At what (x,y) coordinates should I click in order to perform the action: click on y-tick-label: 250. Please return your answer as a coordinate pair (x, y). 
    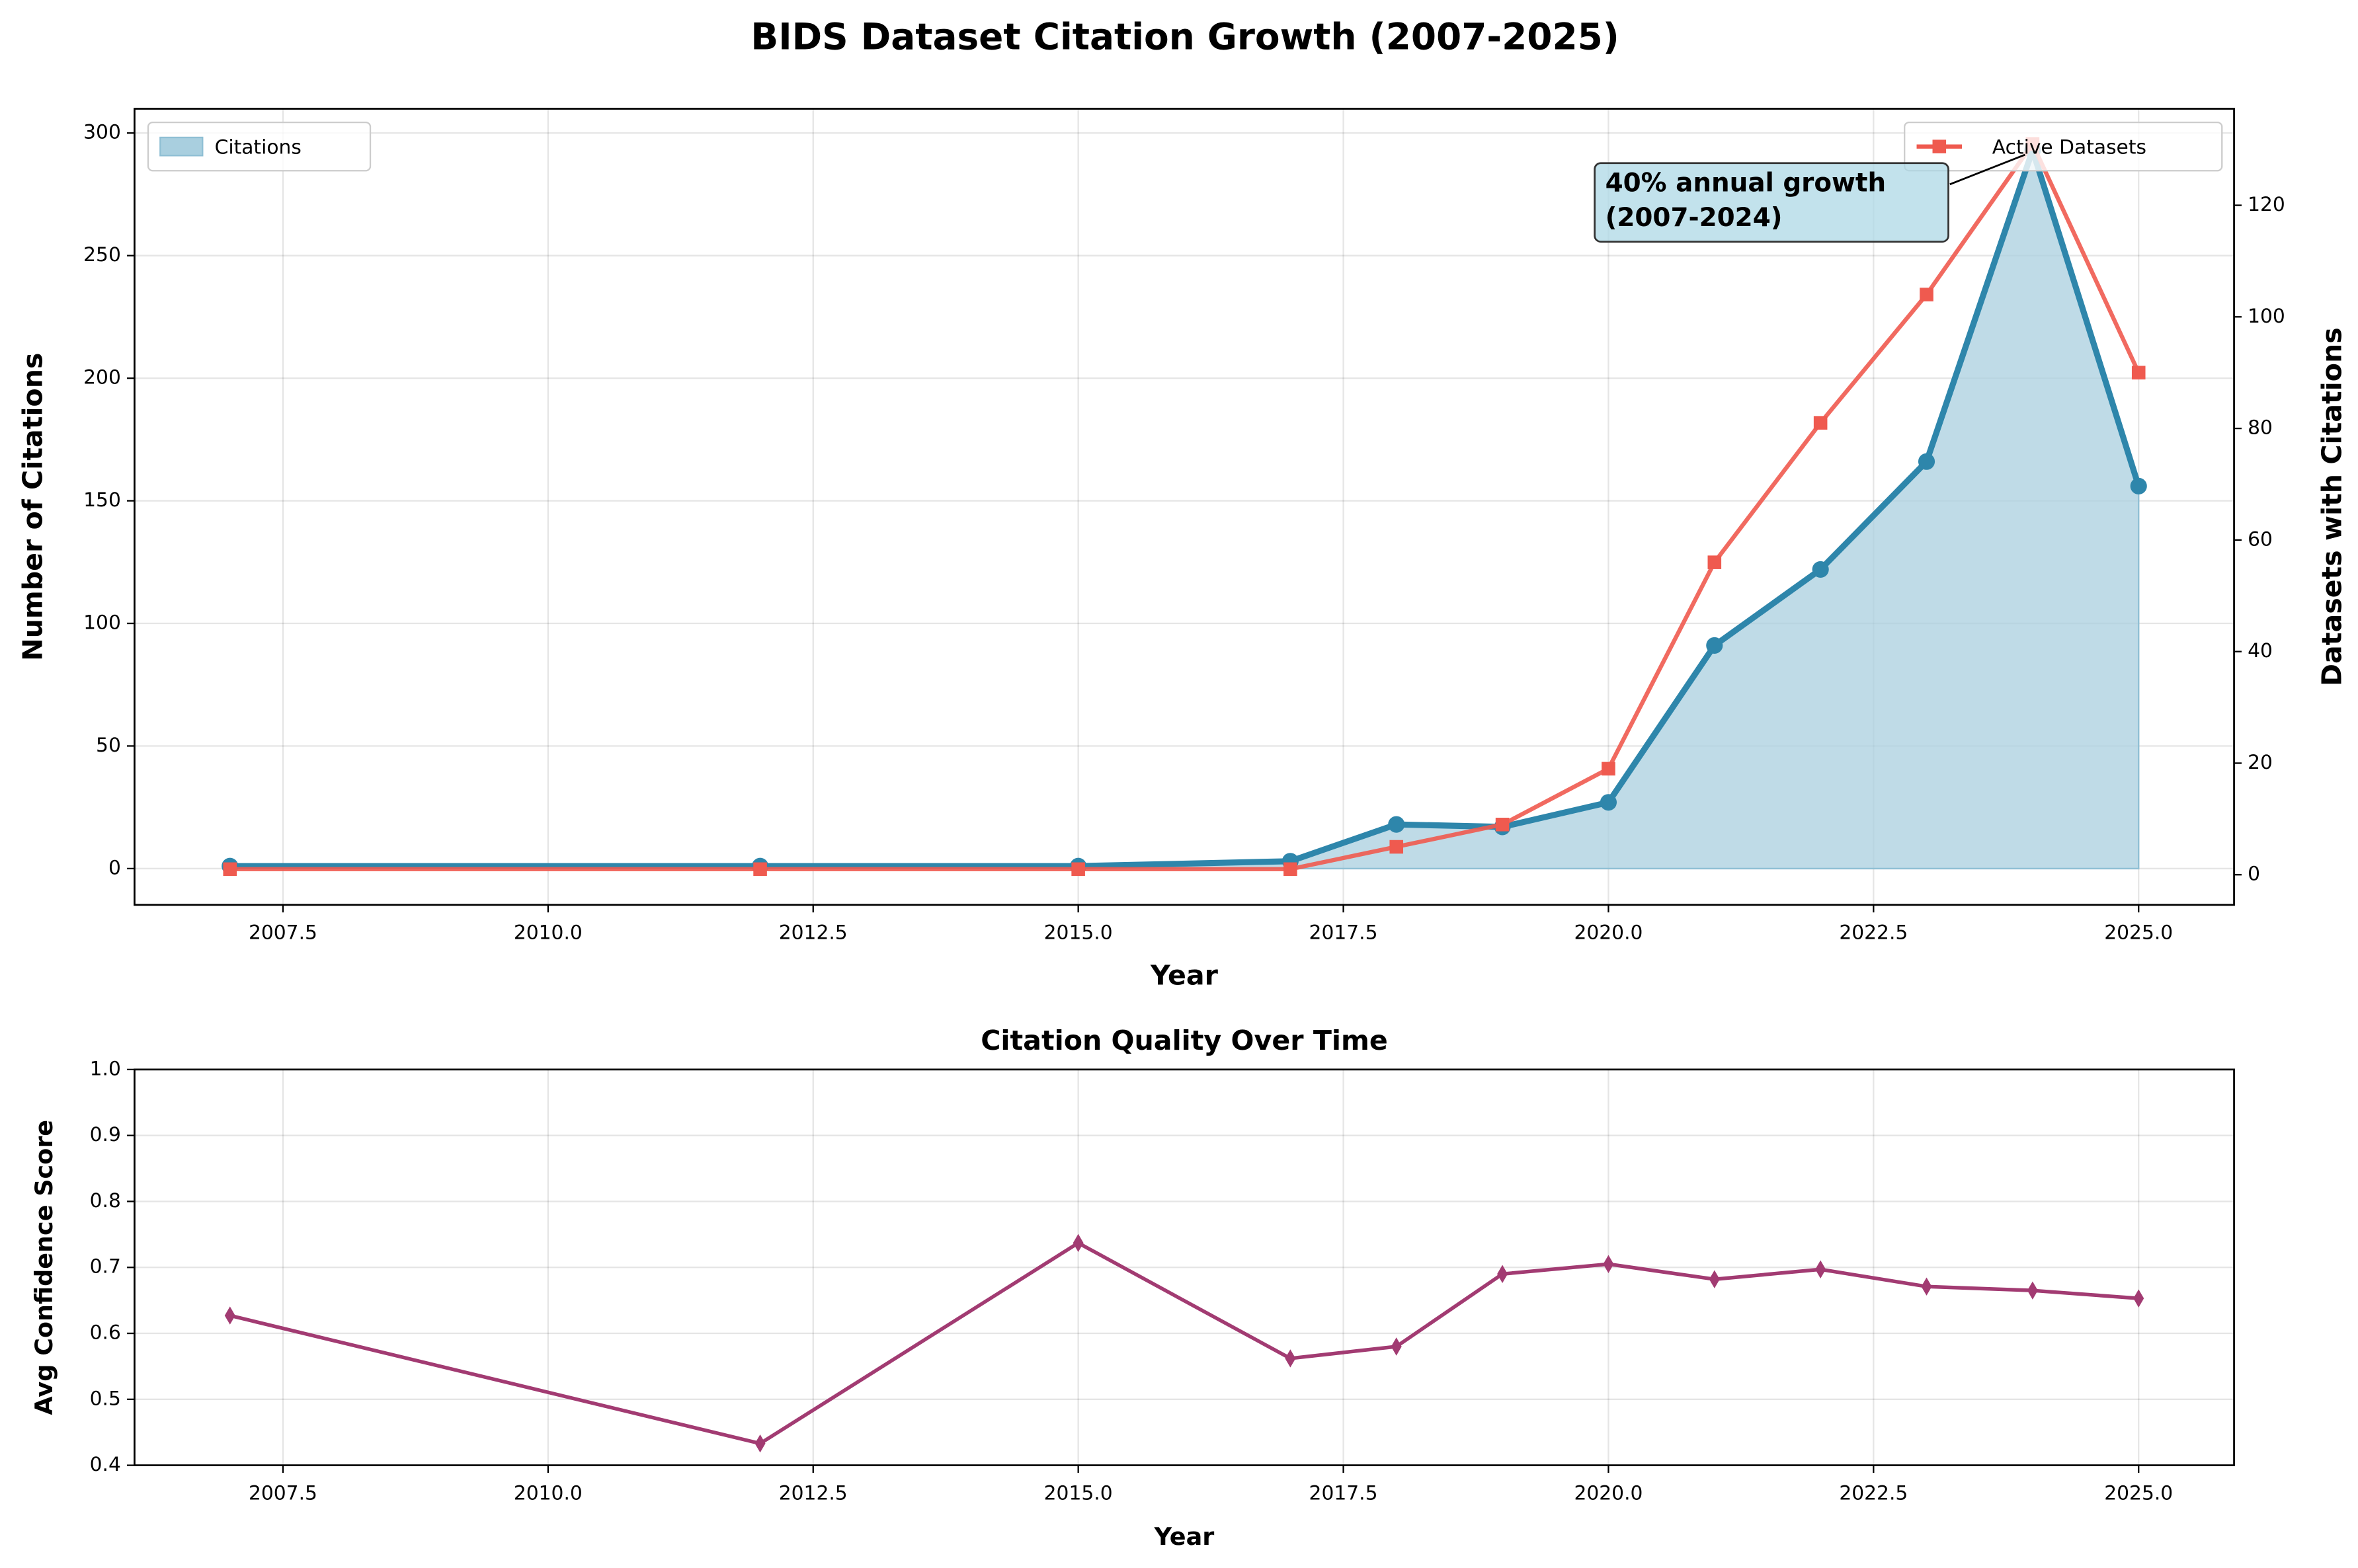
    Looking at the image, I should click on (102, 254).